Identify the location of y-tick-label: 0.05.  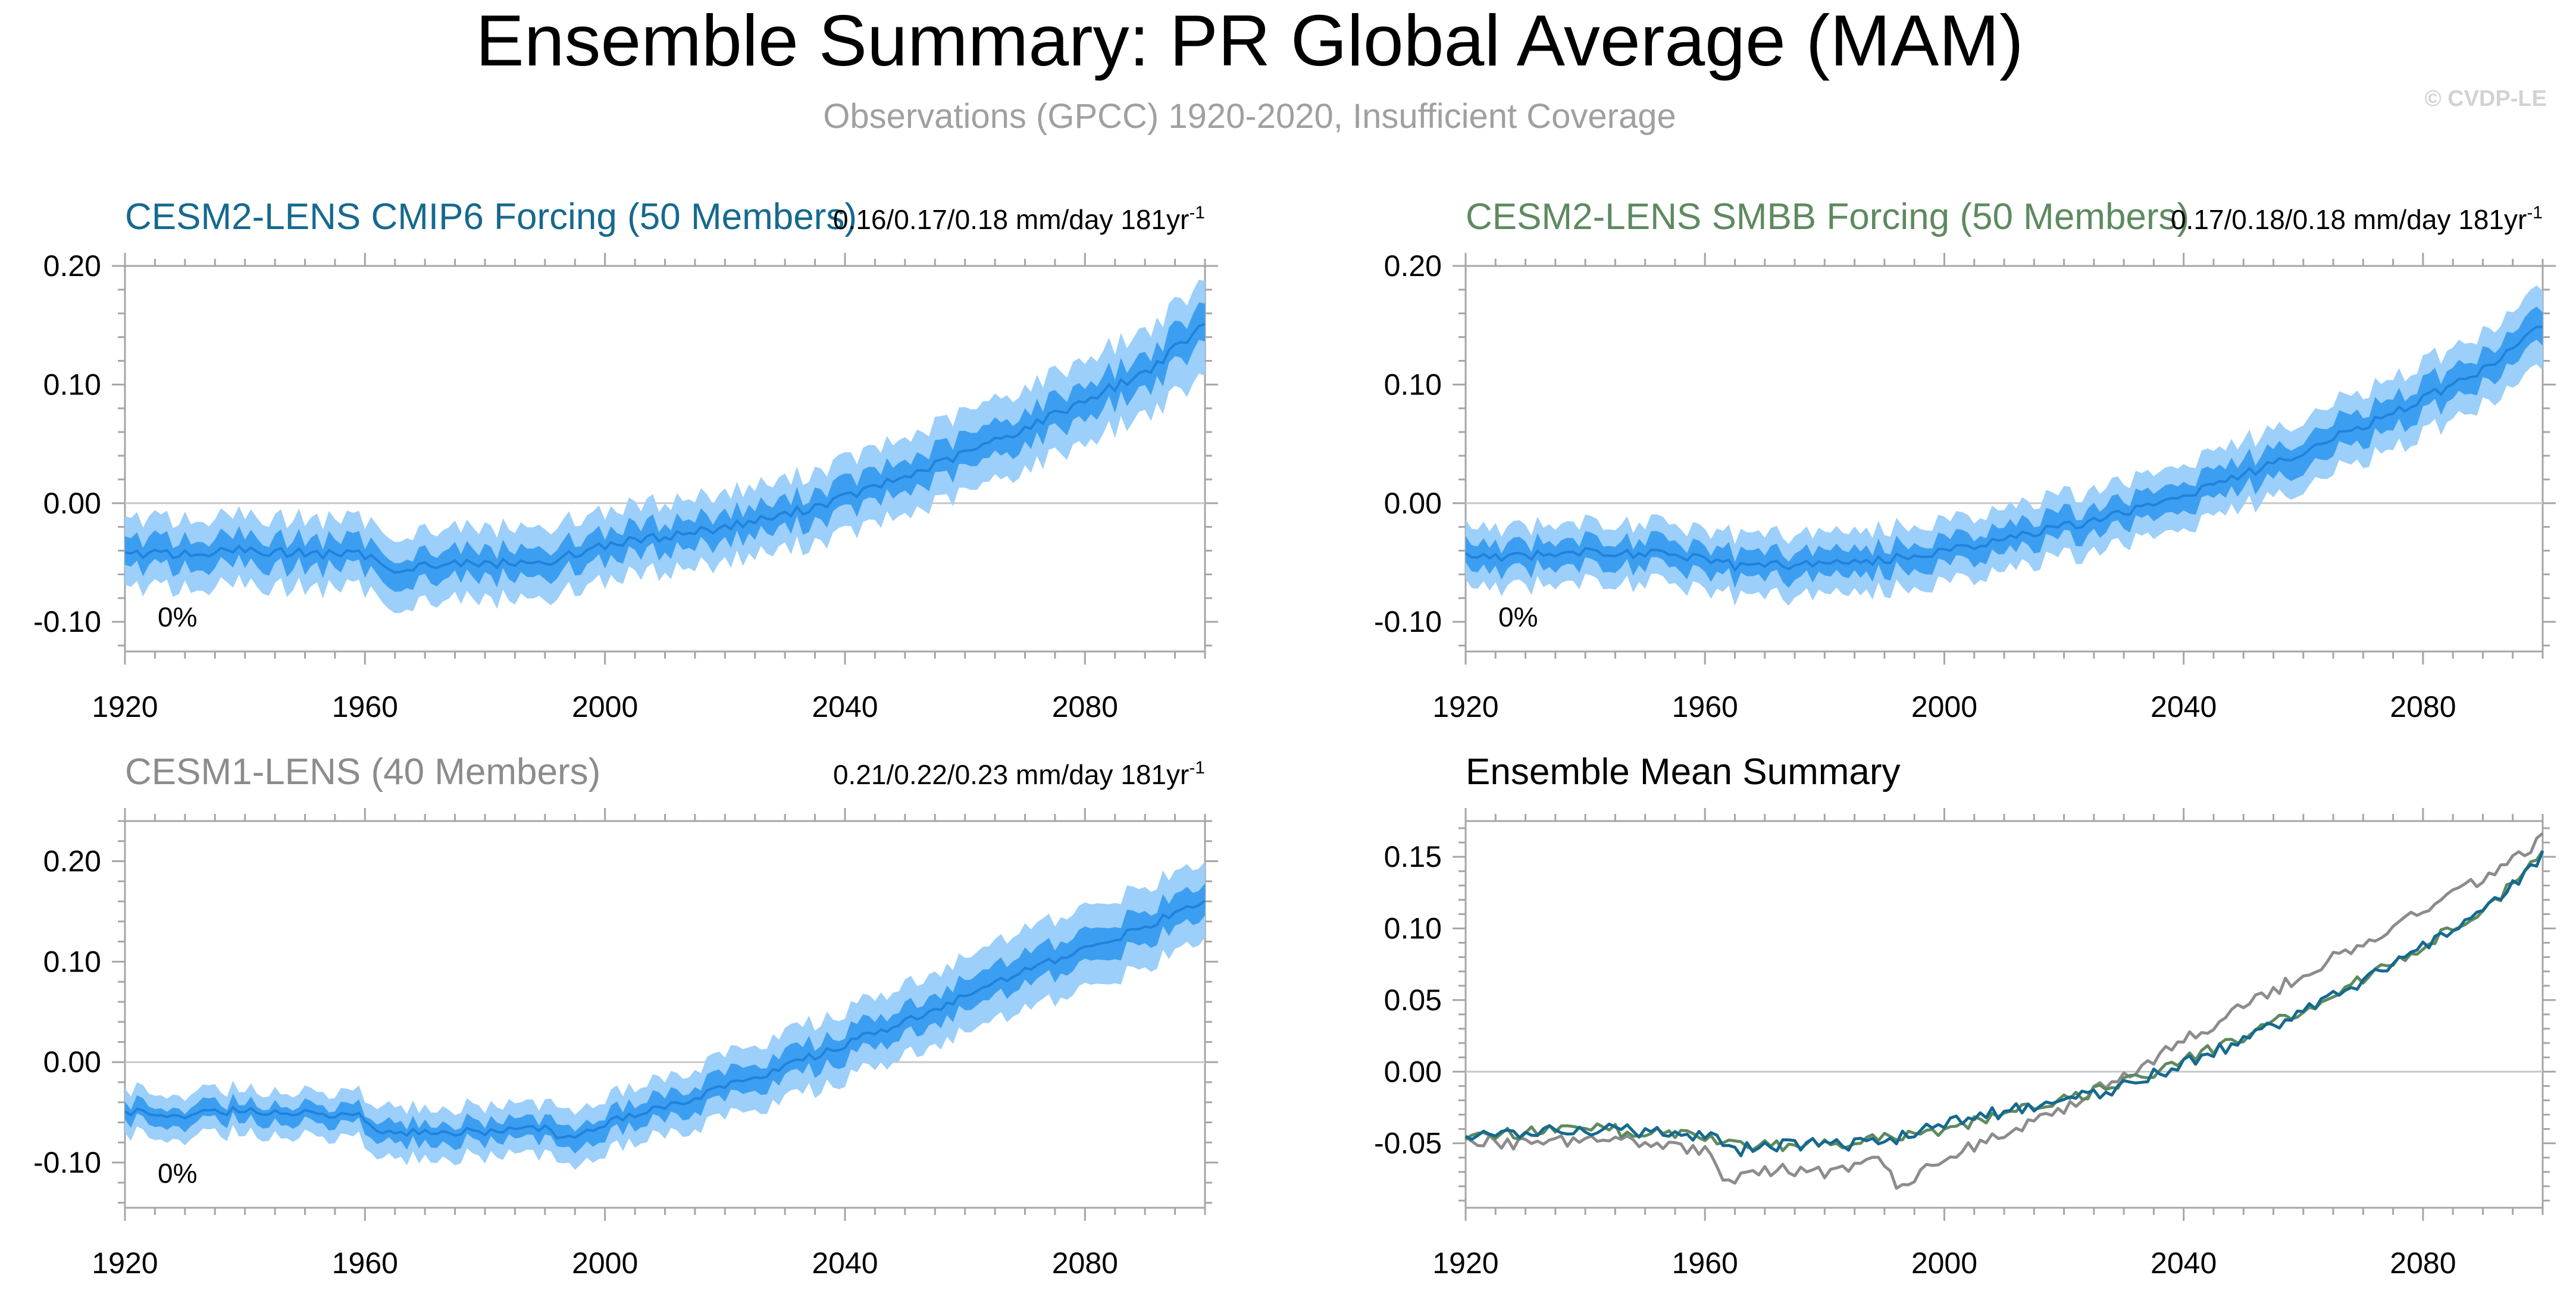
(1413, 1000).